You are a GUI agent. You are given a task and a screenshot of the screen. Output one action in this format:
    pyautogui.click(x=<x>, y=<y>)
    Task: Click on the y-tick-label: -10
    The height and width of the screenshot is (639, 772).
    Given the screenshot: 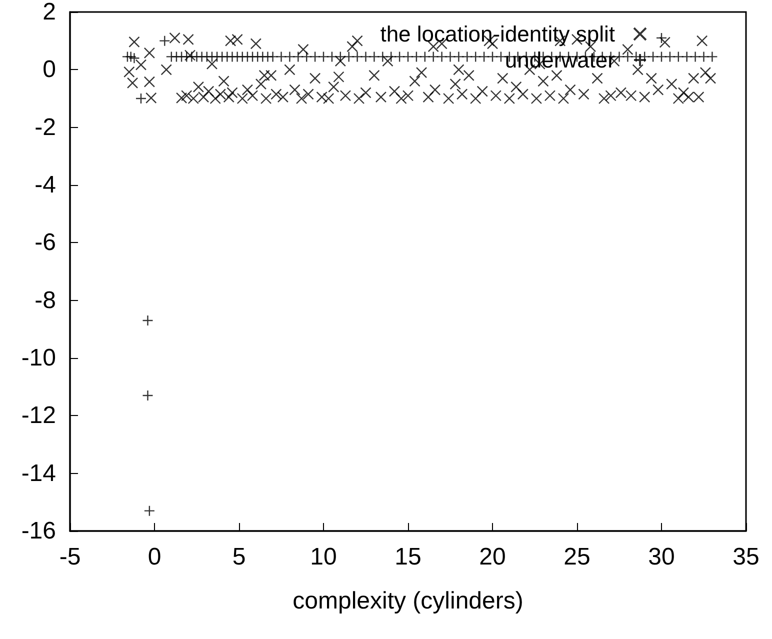 What is the action you would take?
    pyautogui.click(x=38, y=358)
    